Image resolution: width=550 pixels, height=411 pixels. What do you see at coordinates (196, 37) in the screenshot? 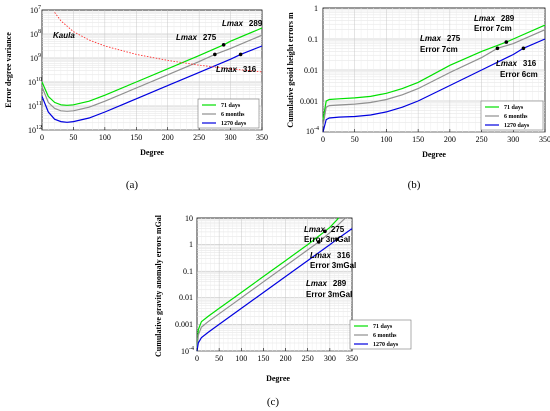
I see `lmax-label-a-275: Lmax 275` at bounding box center [196, 37].